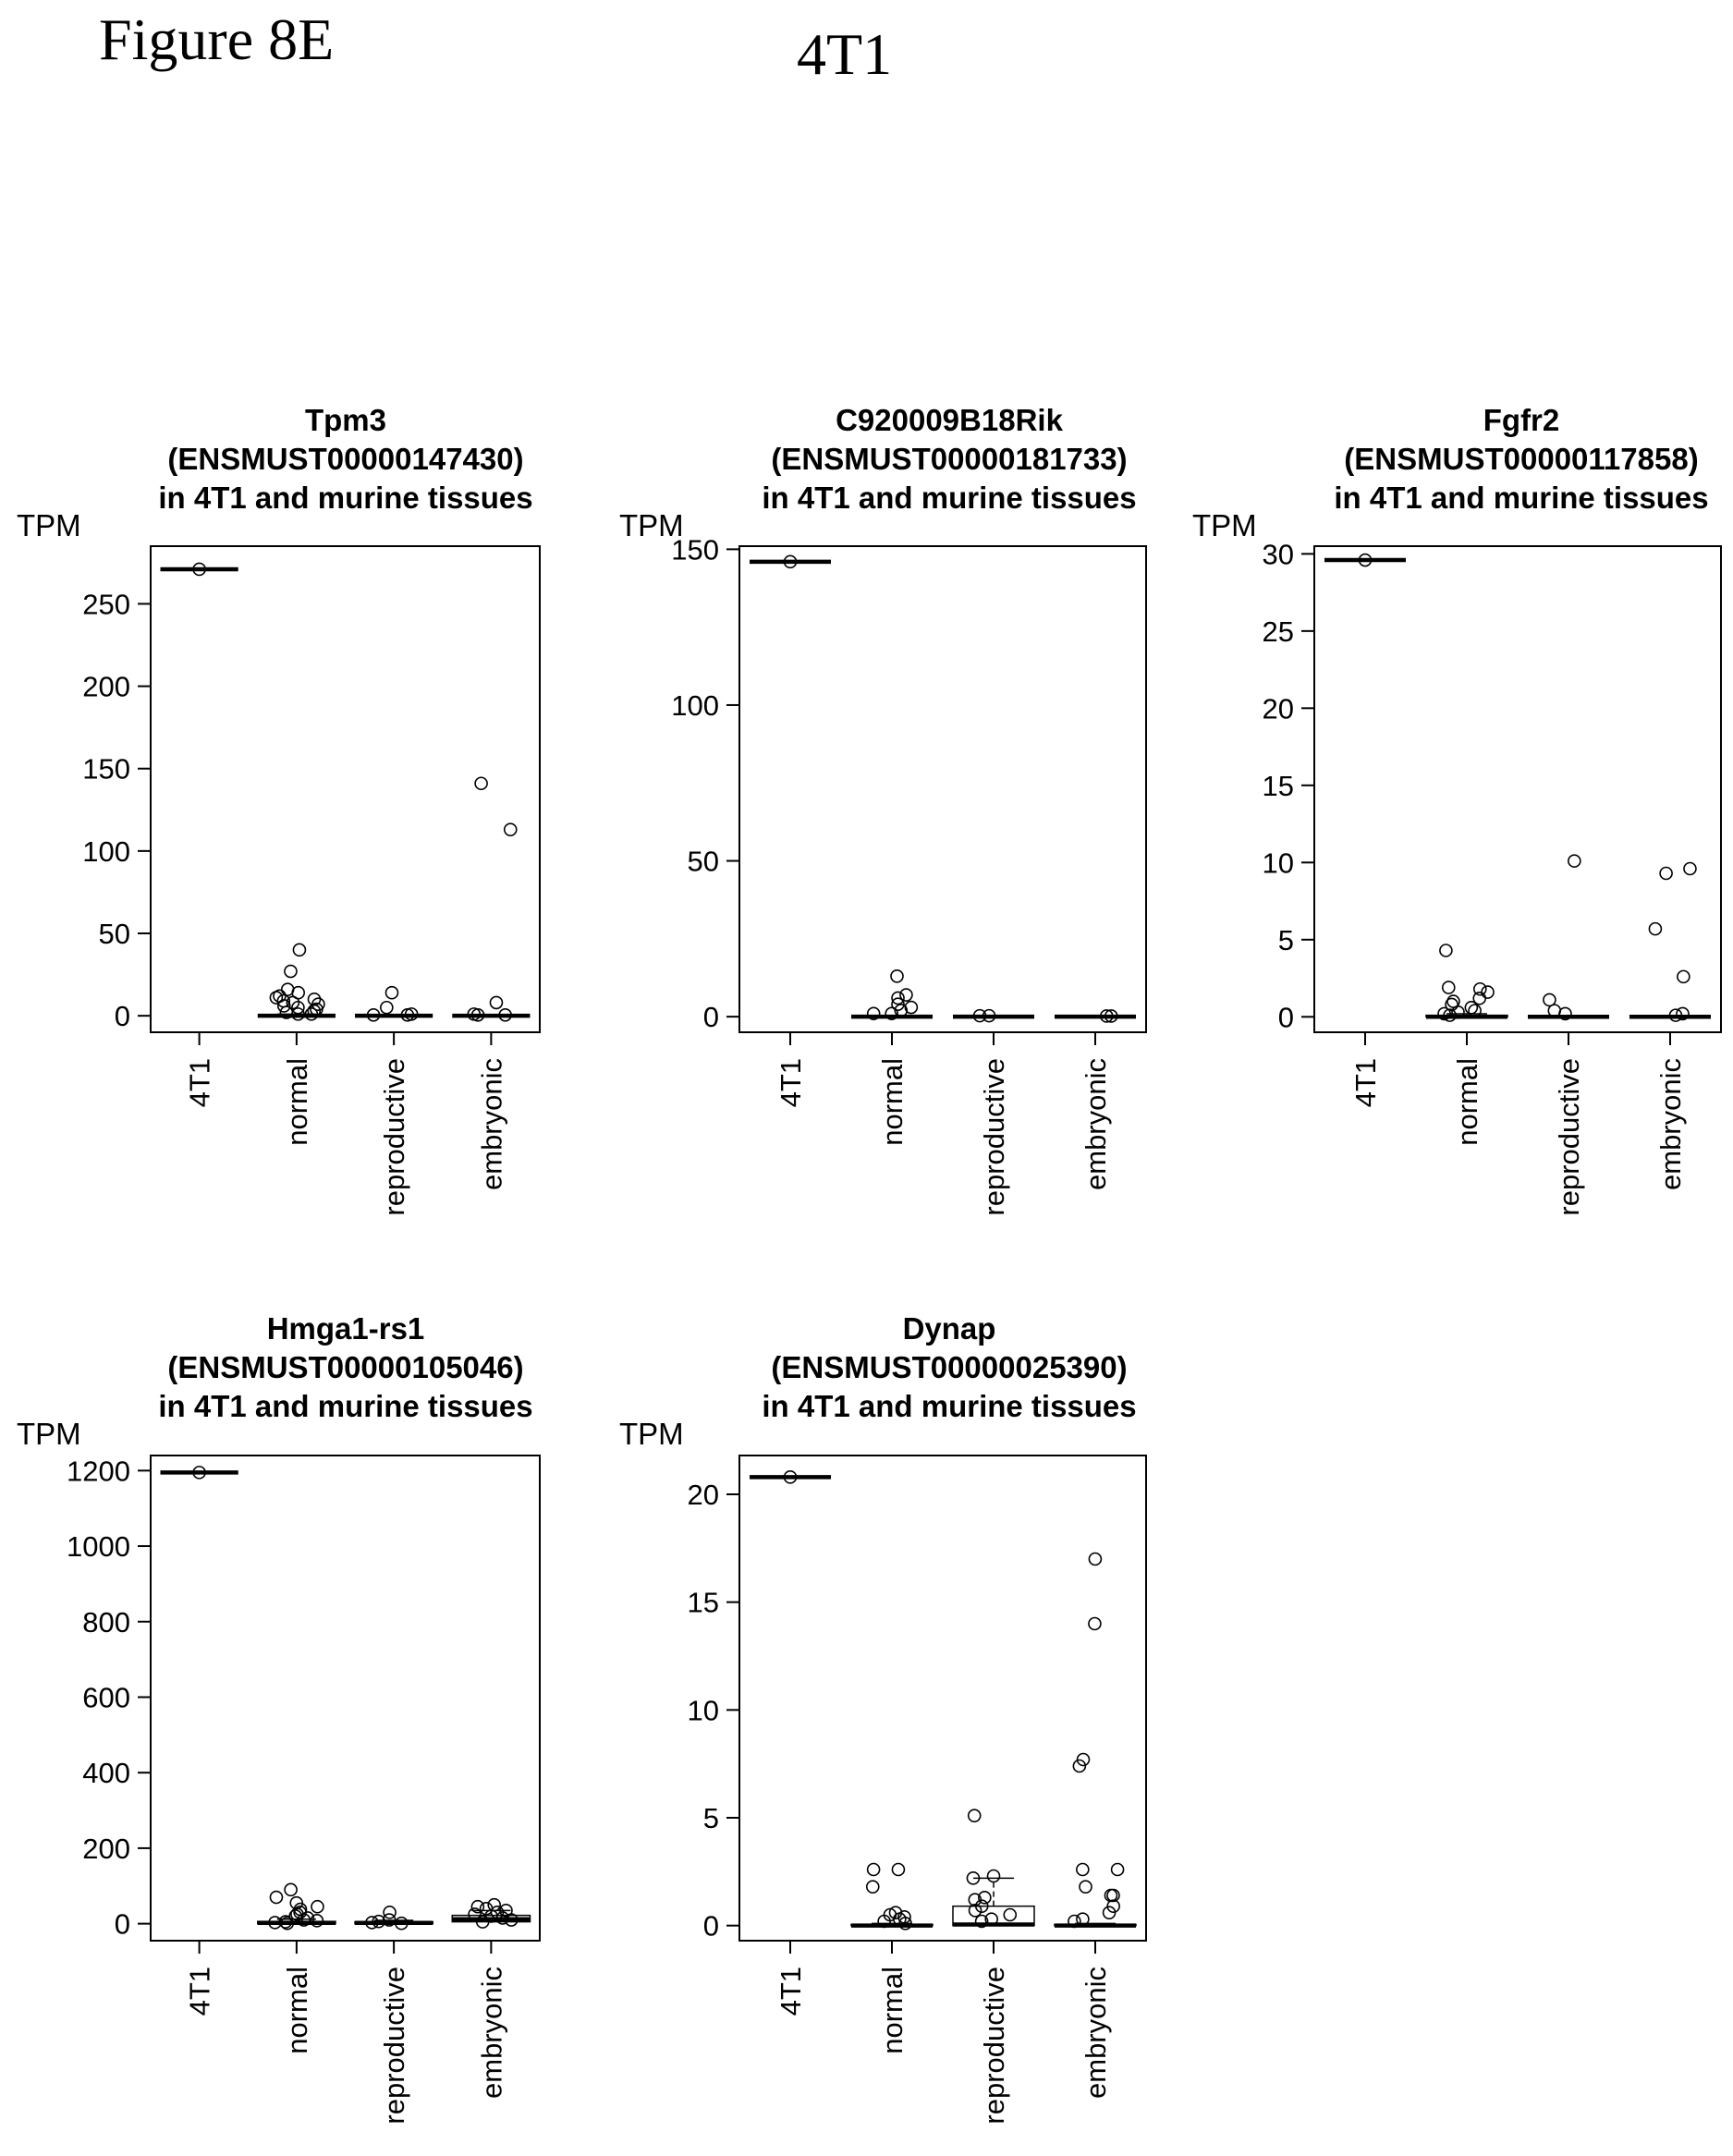 The image size is (1733, 2156). Describe the element at coordinates (892, 2010) in the screenshot. I see `category-label-normal: normal` at that location.